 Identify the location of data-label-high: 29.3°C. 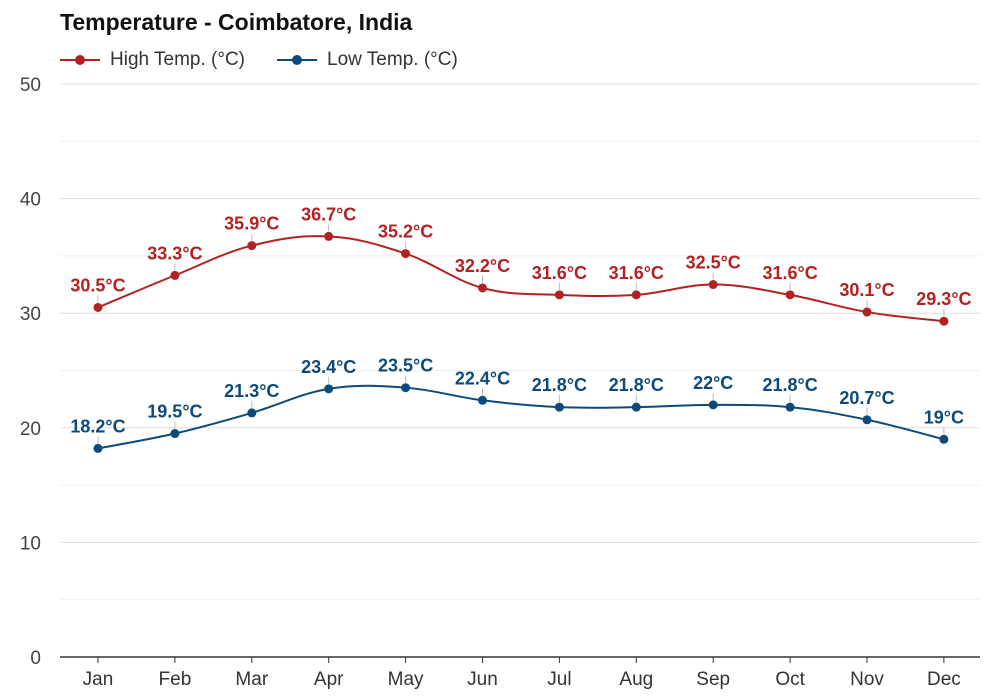
(943, 299).